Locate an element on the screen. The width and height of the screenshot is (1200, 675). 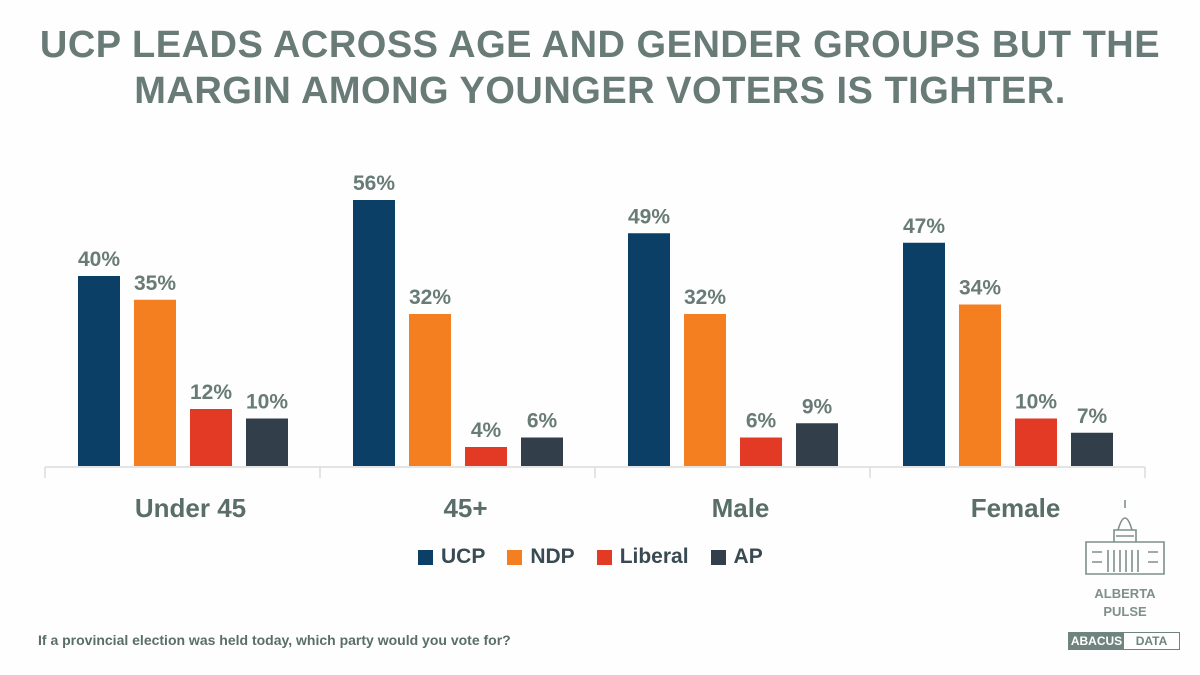
data-label: 56% is located at coordinates (374, 183).